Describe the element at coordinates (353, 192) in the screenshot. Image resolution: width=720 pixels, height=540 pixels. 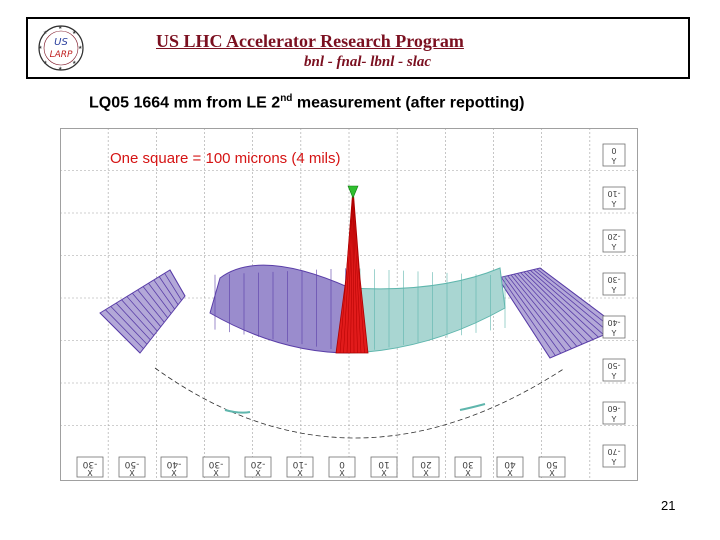
I see `spike-marker` at that location.